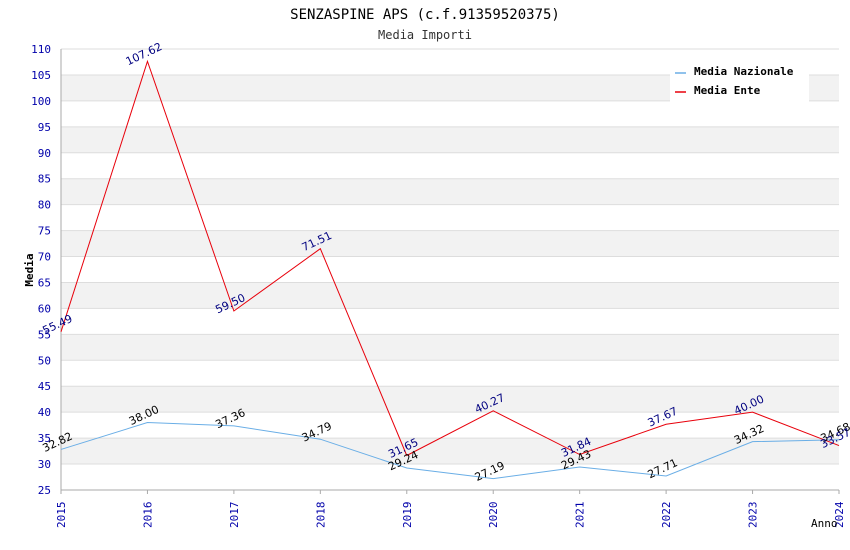 This screenshot has height=550, width=850. I want to click on x-tick-label: 2015, so click(61, 515).